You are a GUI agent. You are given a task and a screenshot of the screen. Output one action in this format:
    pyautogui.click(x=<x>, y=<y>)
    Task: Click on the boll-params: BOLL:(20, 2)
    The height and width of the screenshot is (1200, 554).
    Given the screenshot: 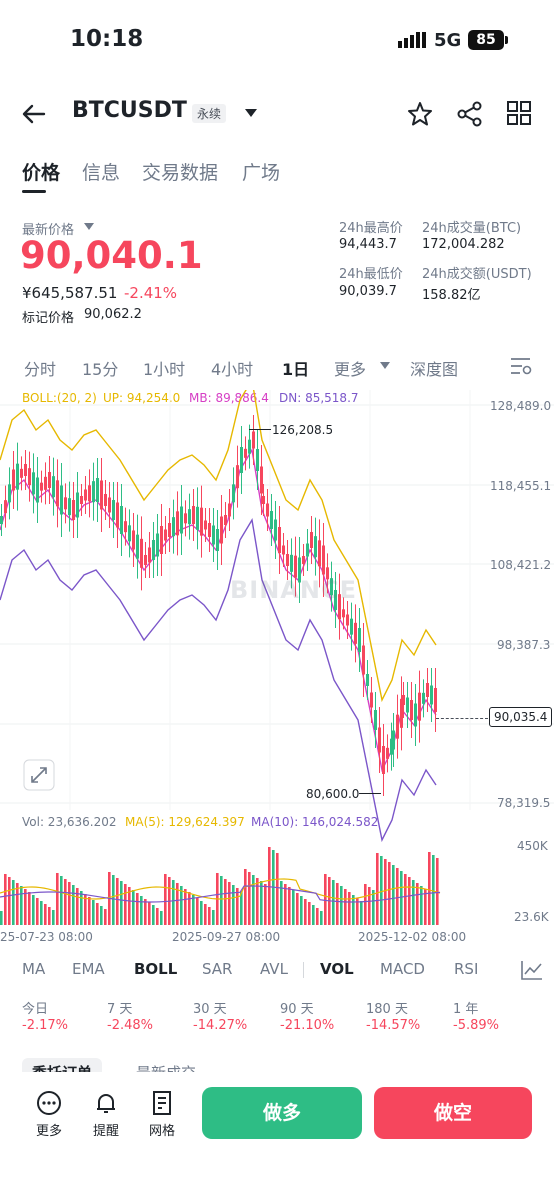 What is the action you would take?
    pyautogui.click(x=59, y=398)
    